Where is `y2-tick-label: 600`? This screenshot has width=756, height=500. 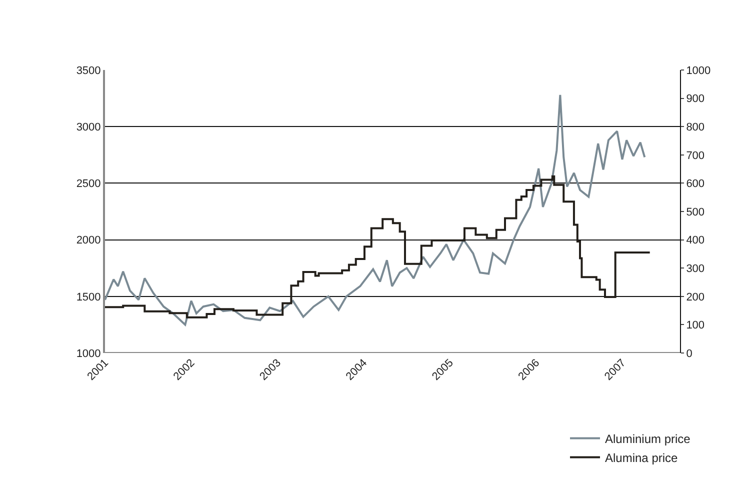 y2-tick-label: 600 is located at coordinates (695, 184).